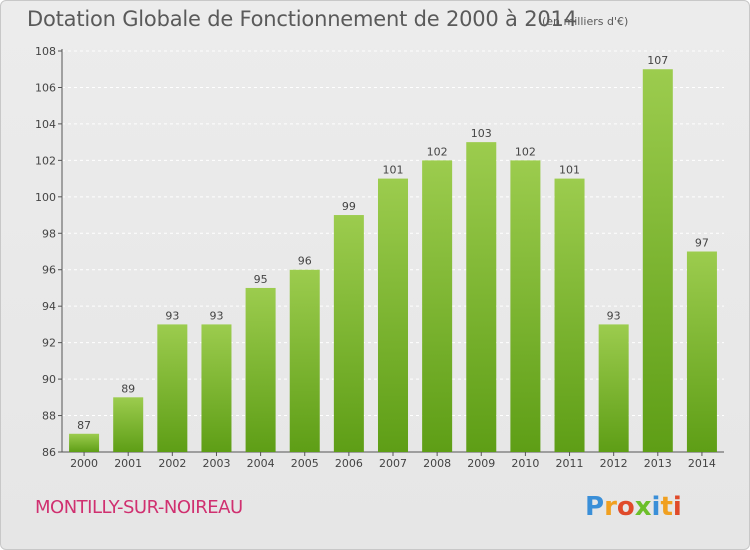 The height and width of the screenshot is (550, 750). I want to click on value-label: 96, so click(305, 261).